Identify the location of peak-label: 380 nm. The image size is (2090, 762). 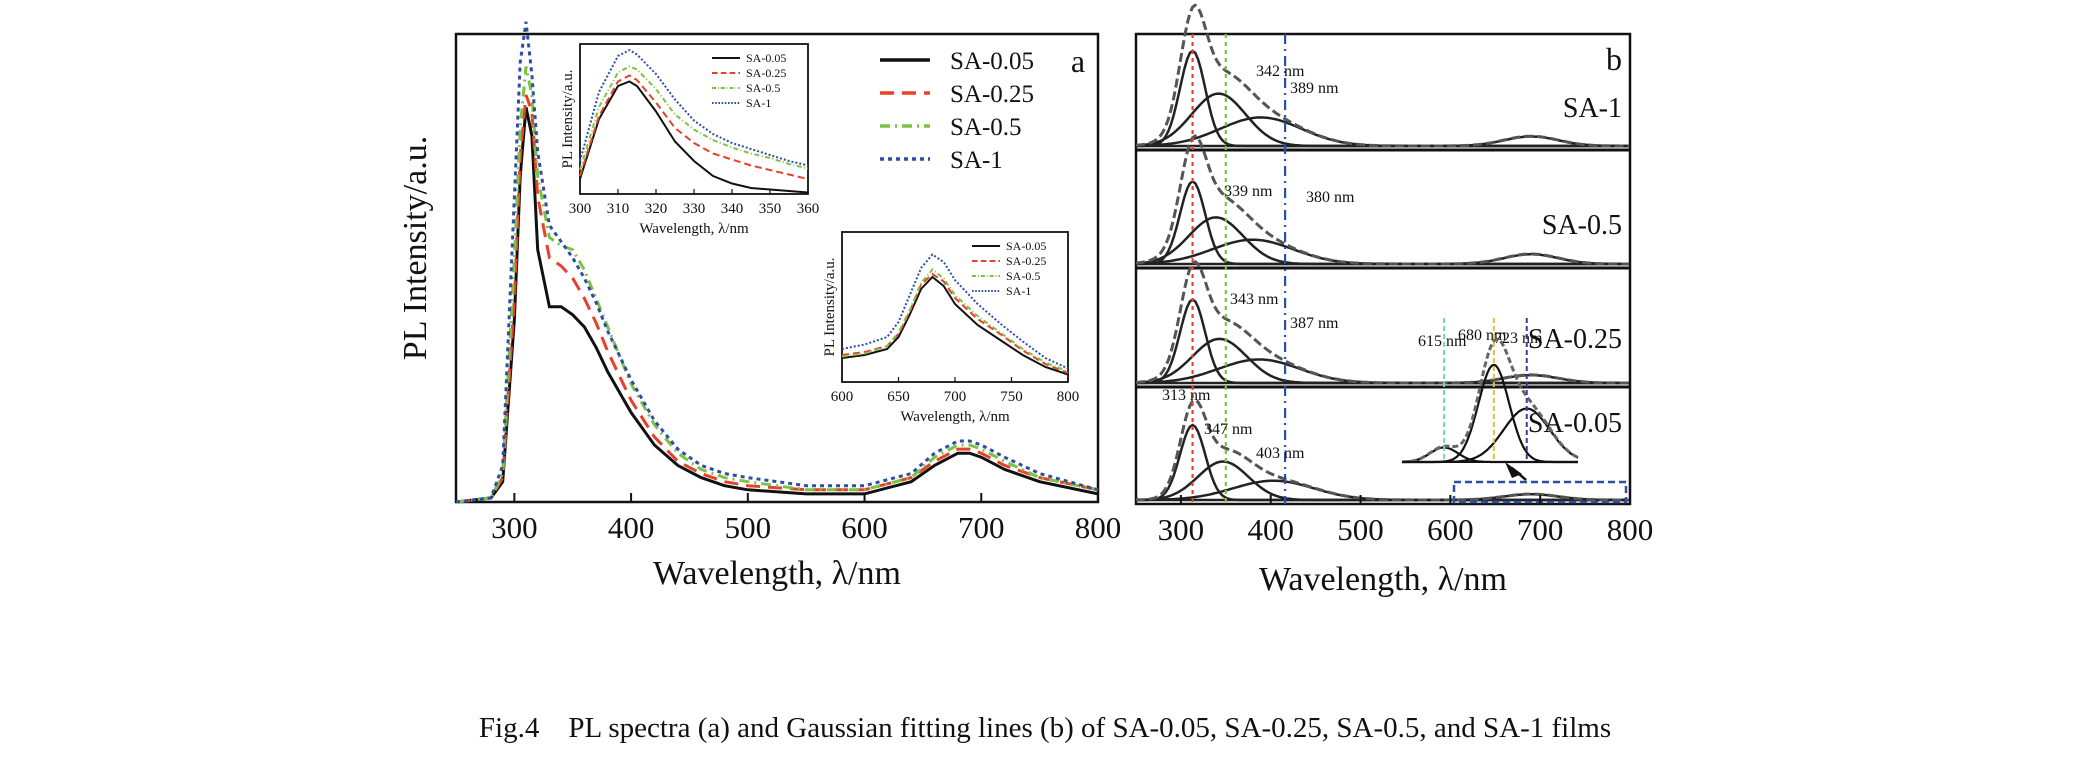
(1330, 197).